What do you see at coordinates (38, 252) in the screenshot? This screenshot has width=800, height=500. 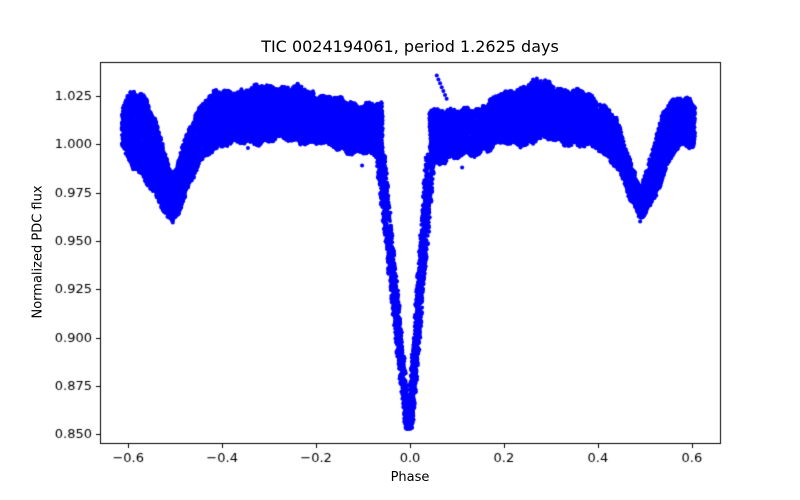 I see `y-axis-label: Normalized PDC flux` at bounding box center [38, 252].